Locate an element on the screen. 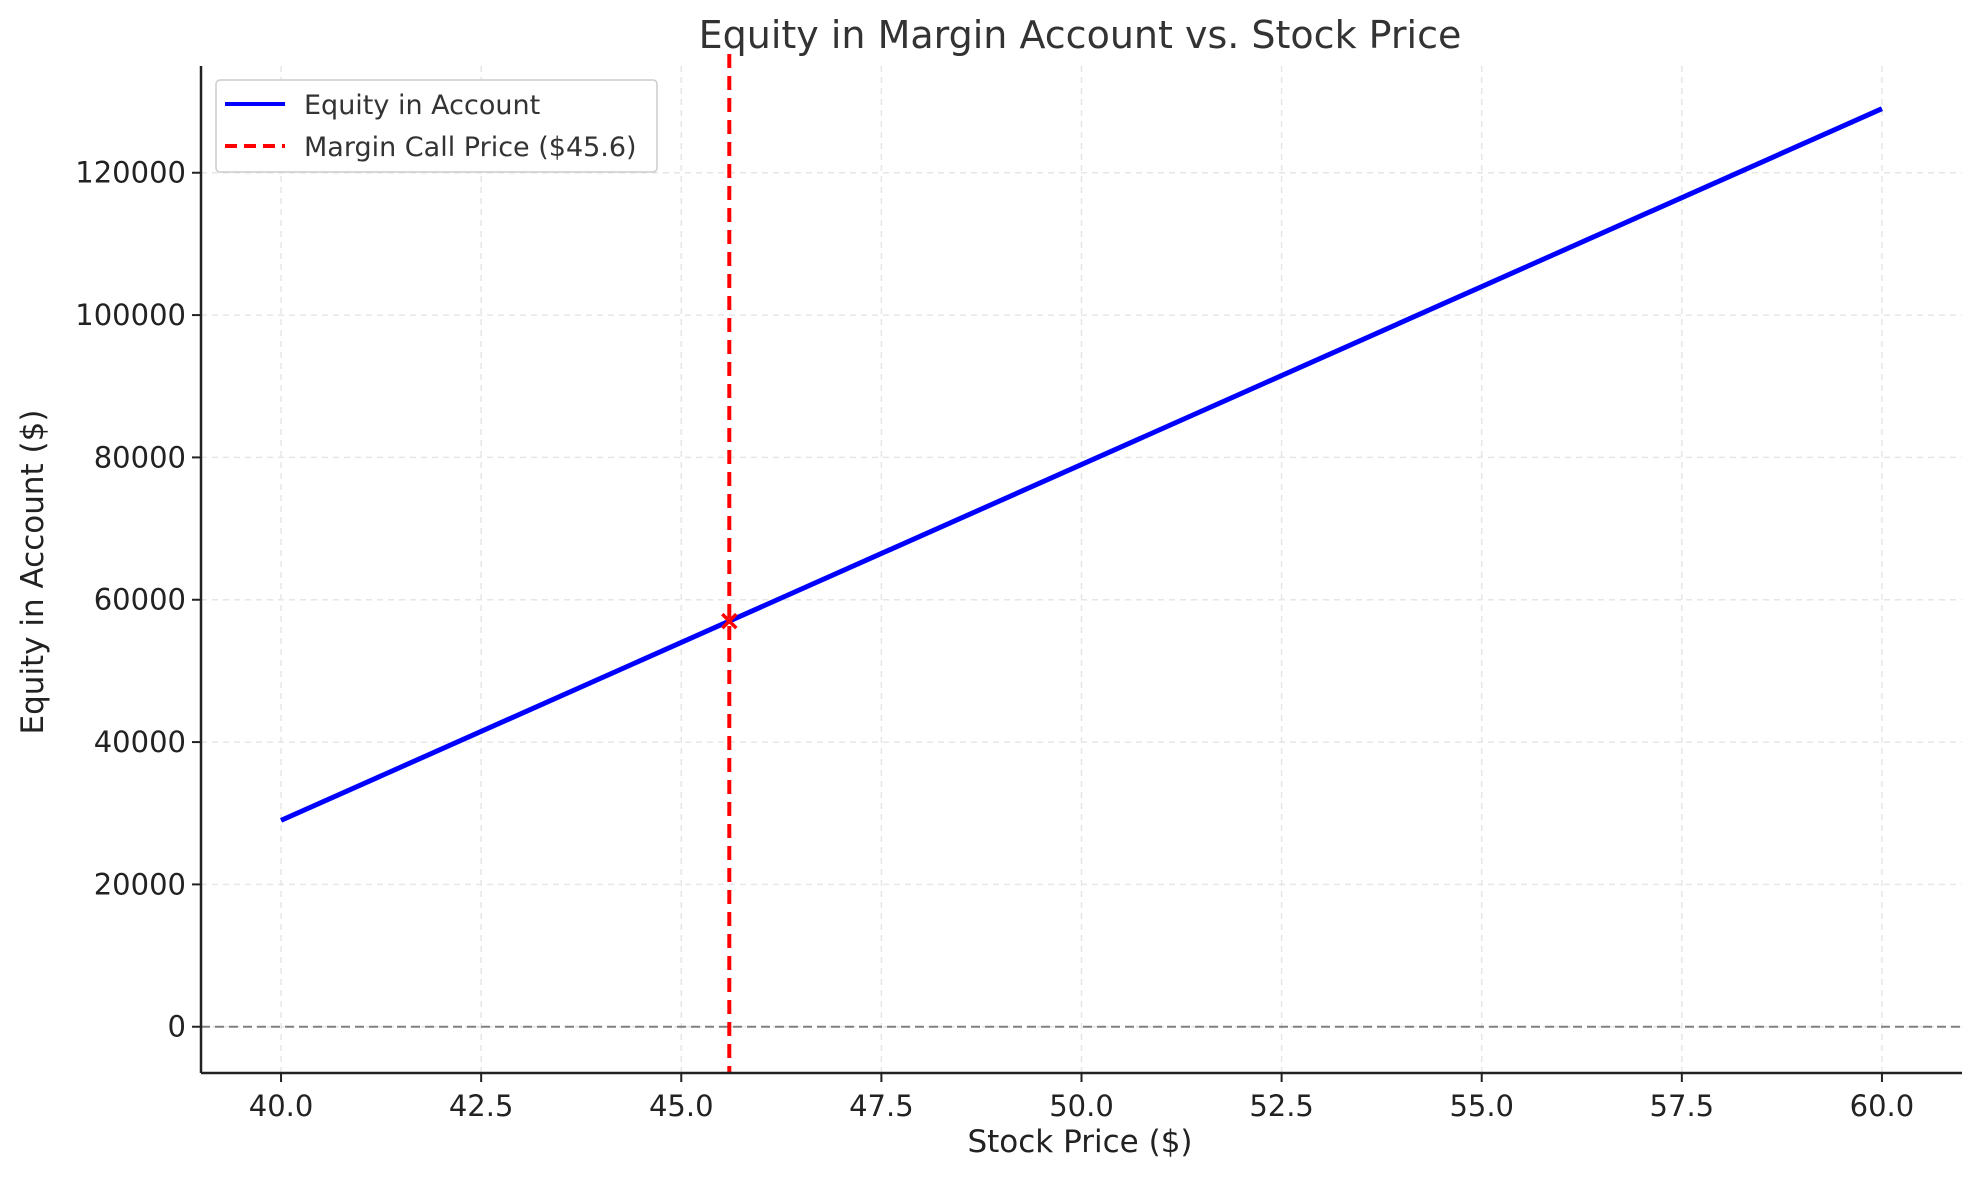  y-tick-label: 80000 is located at coordinates (140, 457).